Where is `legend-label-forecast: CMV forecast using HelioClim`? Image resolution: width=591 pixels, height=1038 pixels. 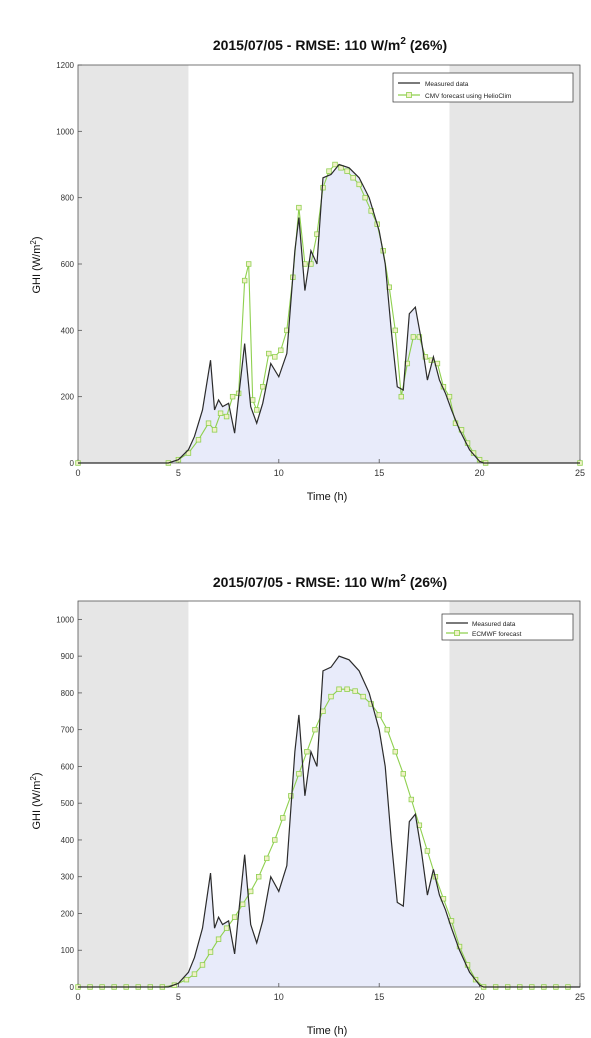
legend-label-forecast: CMV forecast using HelioClim is located at coordinates (468, 96).